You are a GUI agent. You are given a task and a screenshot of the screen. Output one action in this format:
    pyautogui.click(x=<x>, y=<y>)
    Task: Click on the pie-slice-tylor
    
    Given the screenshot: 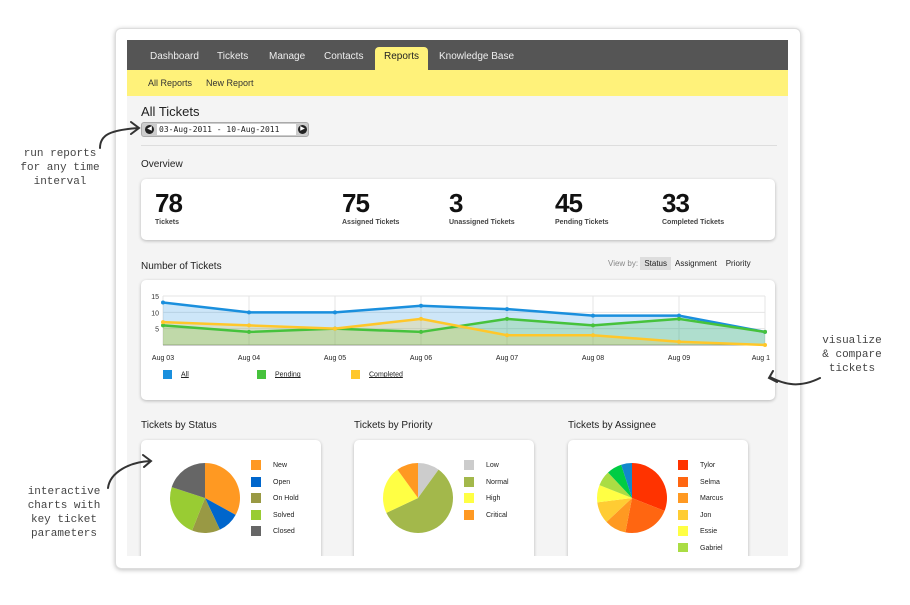 What is the action you would take?
    pyautogui.click(x=649, y=487)
    